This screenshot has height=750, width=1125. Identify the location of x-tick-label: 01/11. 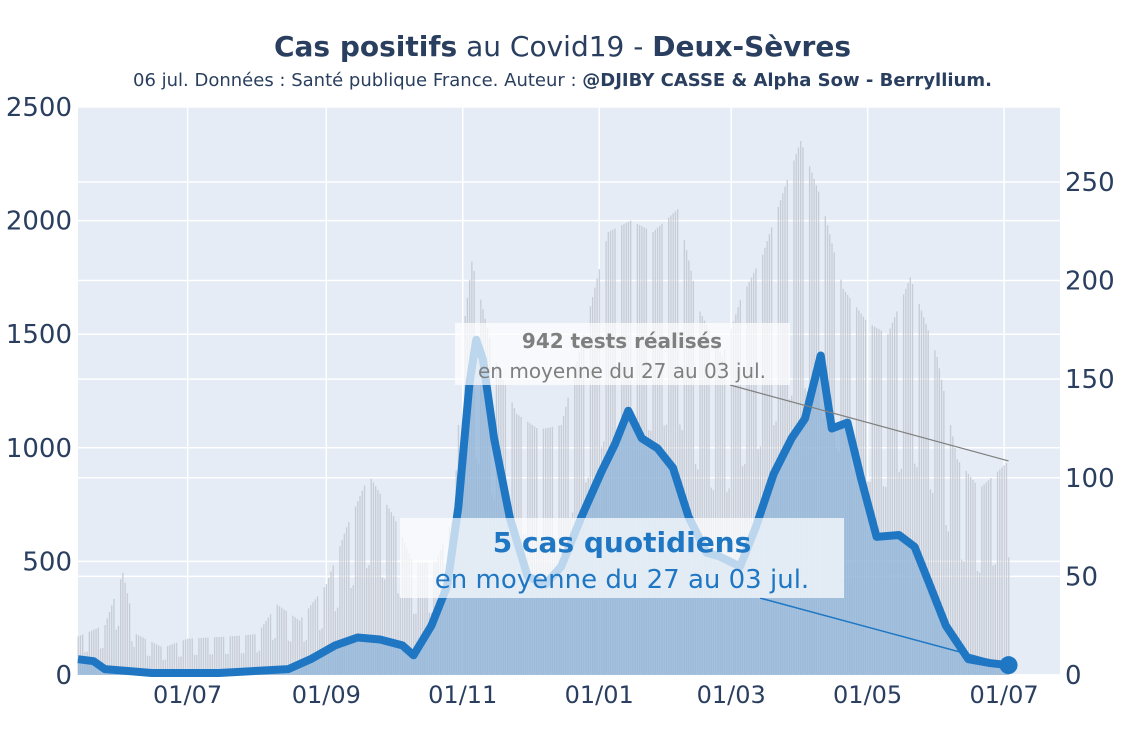
(462, 695).